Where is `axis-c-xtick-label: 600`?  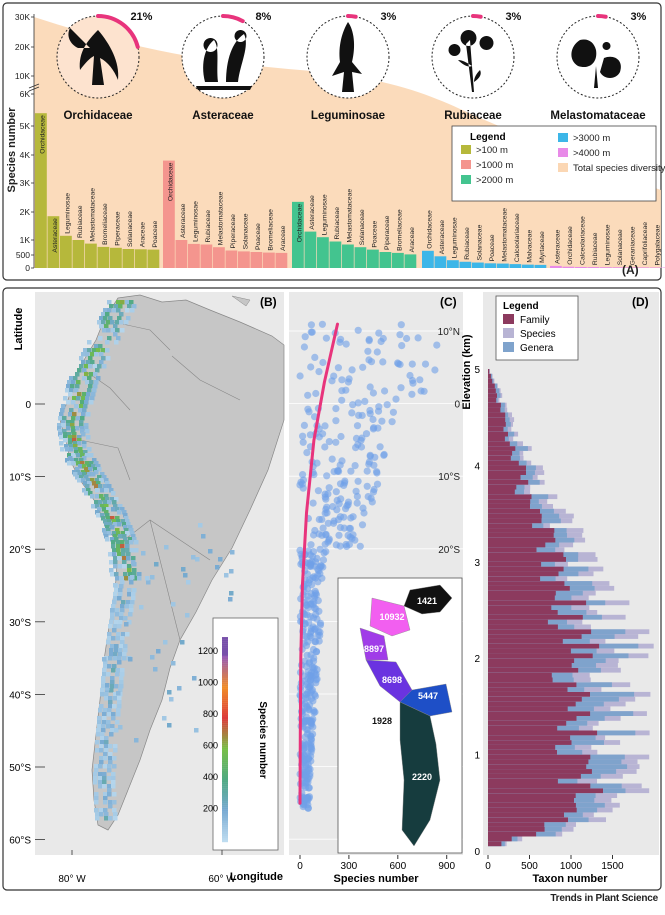
axis-c-xtick-label: 600 is located at coordinates (397, 866).